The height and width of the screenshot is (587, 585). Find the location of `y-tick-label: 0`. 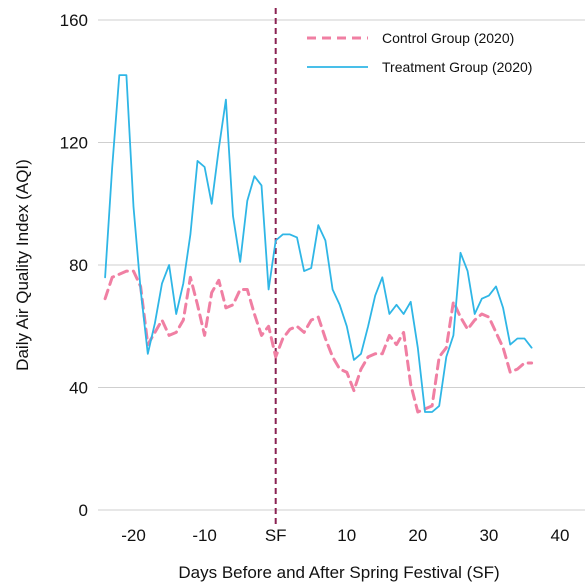

y-tick-label: 0 is located at coordinates (83, 510).